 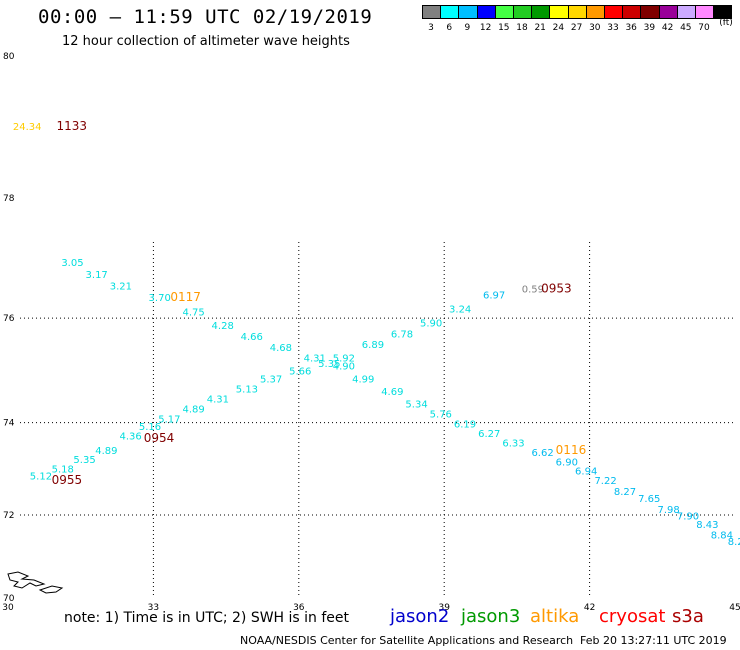 I want to click on swh-value-label: 8.84, so click(x=722, y=536).